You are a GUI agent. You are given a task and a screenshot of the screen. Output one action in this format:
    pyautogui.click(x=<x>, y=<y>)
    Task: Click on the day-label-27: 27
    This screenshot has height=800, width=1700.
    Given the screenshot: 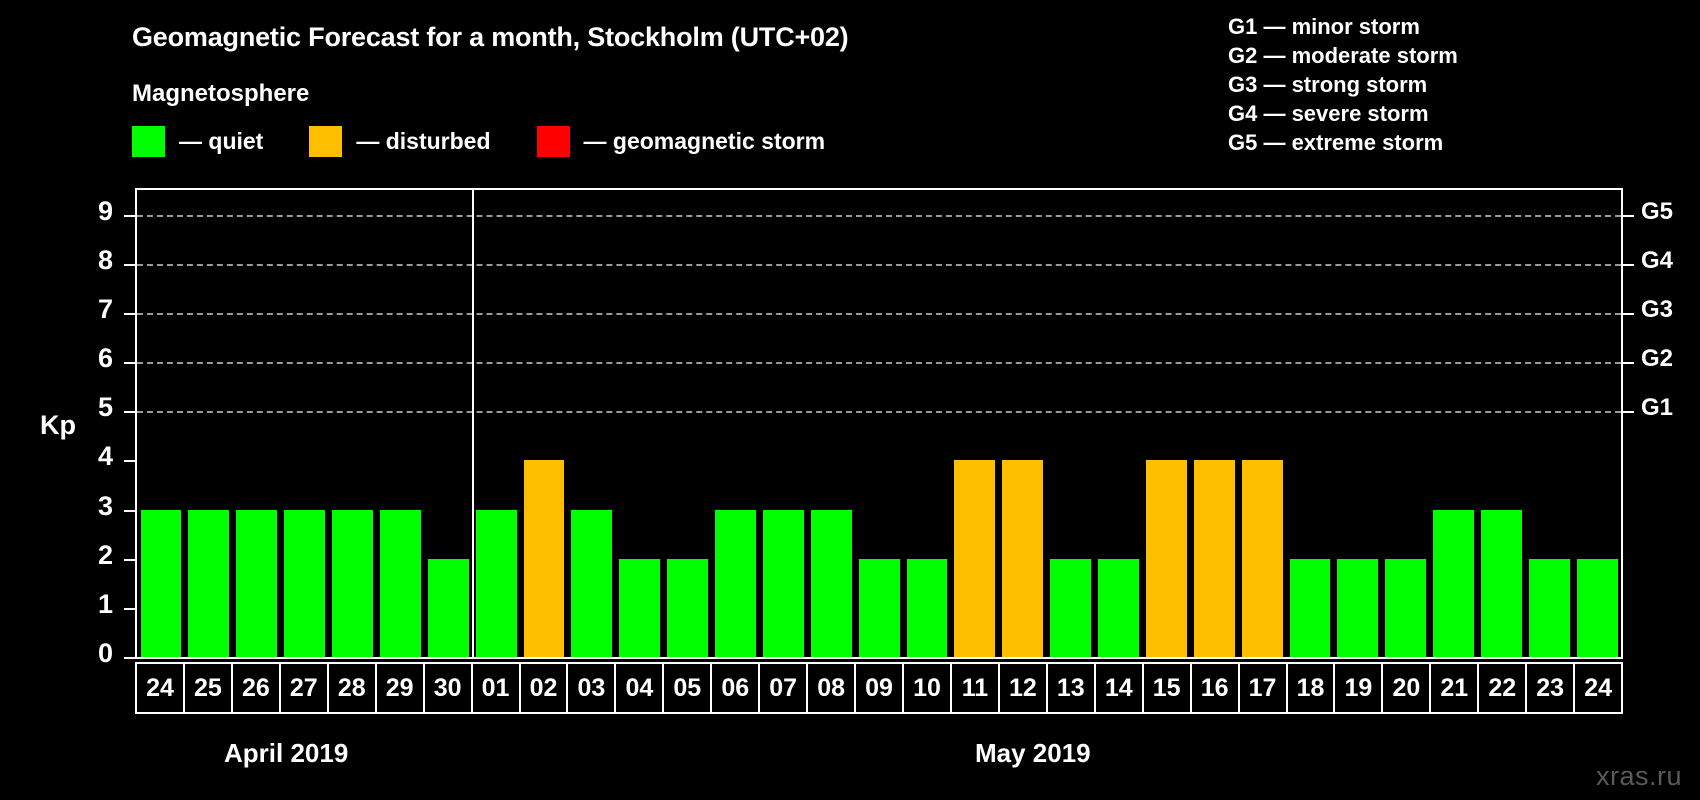 What is the action you would take?
    pyautogui.click(x=304, y=688)
    